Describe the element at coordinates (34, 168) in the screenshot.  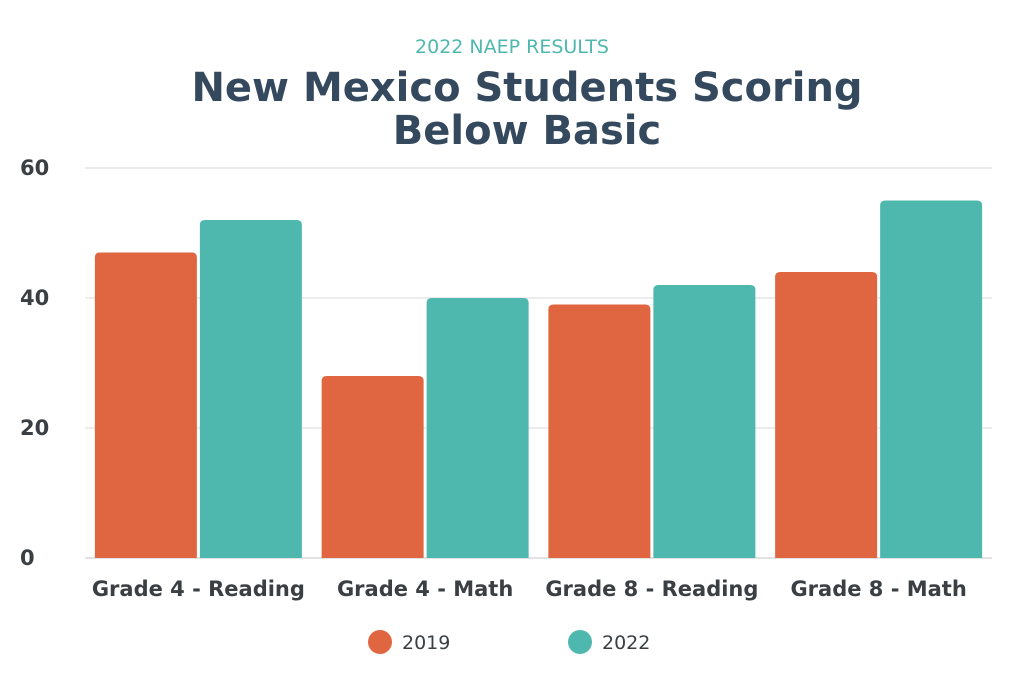
I see `y-tick-label: 60` at that location.